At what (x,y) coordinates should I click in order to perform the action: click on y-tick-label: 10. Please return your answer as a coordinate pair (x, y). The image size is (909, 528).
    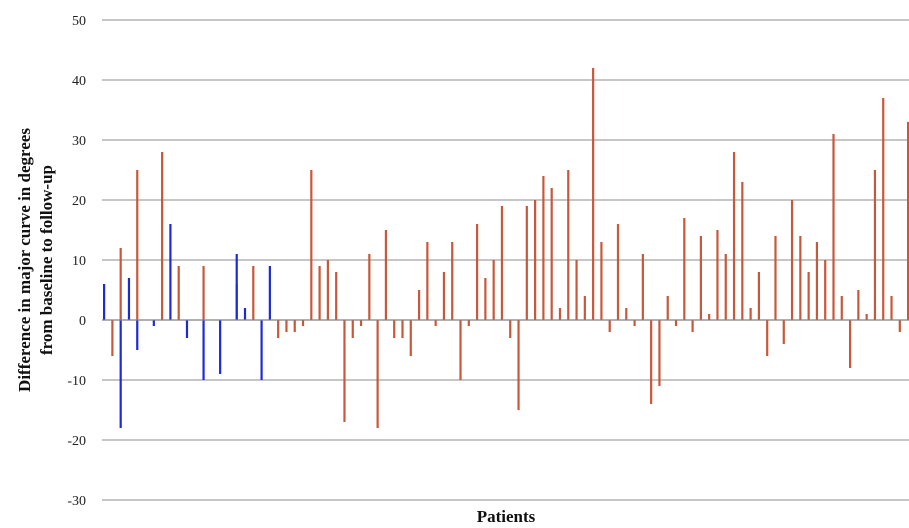
    Looking at the image, I should click on (79, 261).